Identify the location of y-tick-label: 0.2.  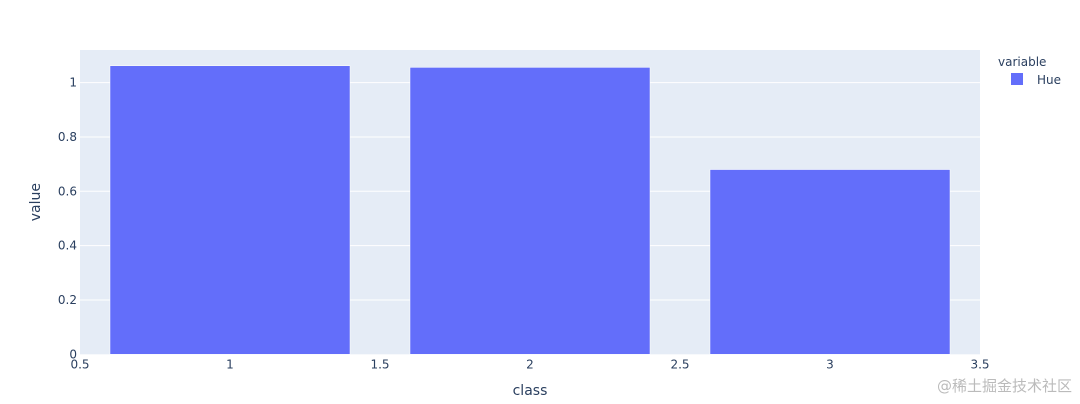
(67, 300).